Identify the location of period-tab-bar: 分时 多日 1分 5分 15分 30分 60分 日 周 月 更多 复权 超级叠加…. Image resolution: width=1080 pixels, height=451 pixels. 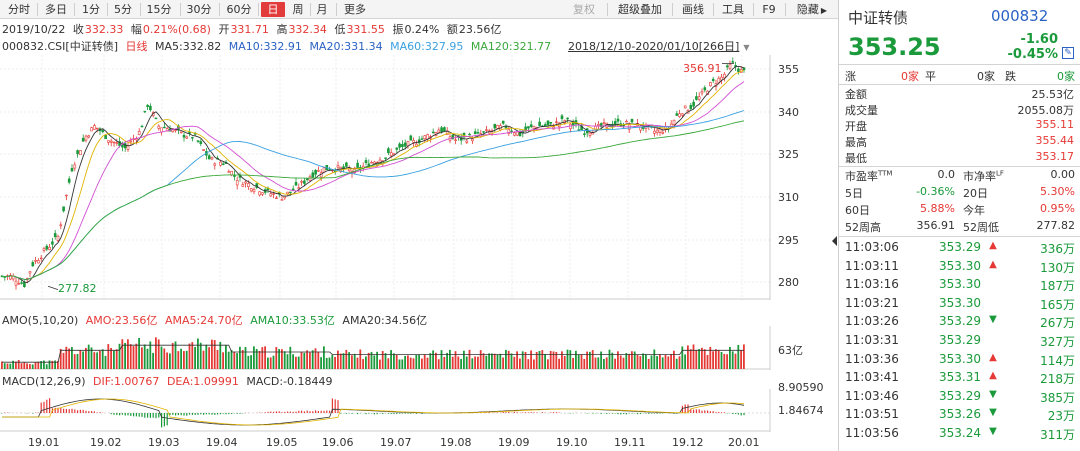
(419, 9).